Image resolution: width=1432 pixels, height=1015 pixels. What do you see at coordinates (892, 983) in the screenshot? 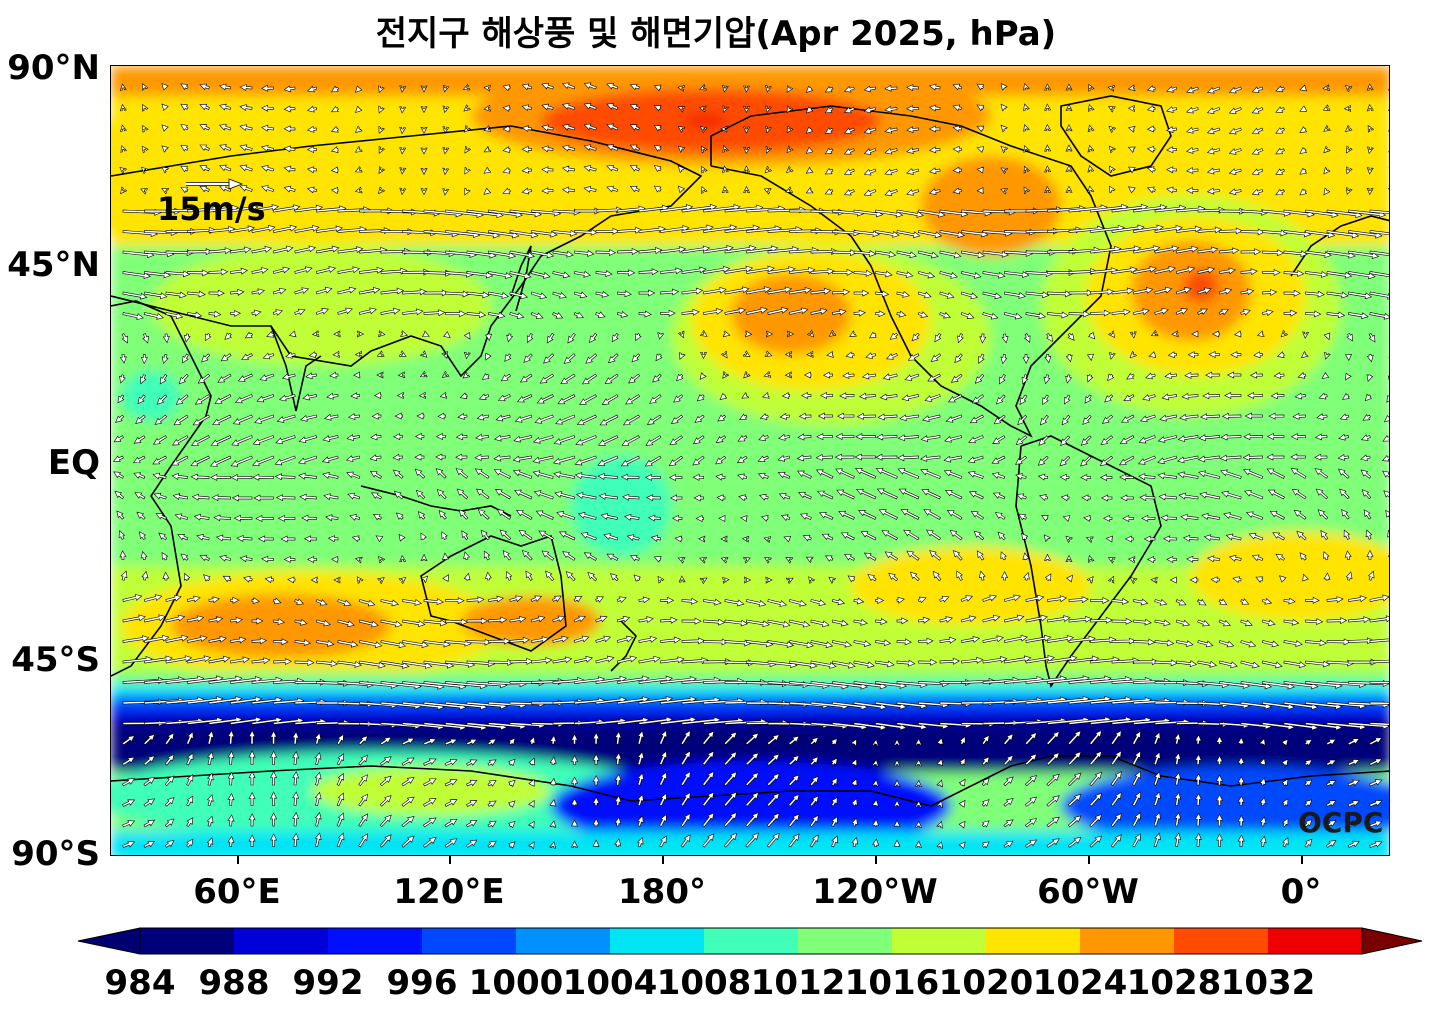
I see `colorbar-tick-label: 1016` at bounding box center [892, 983].